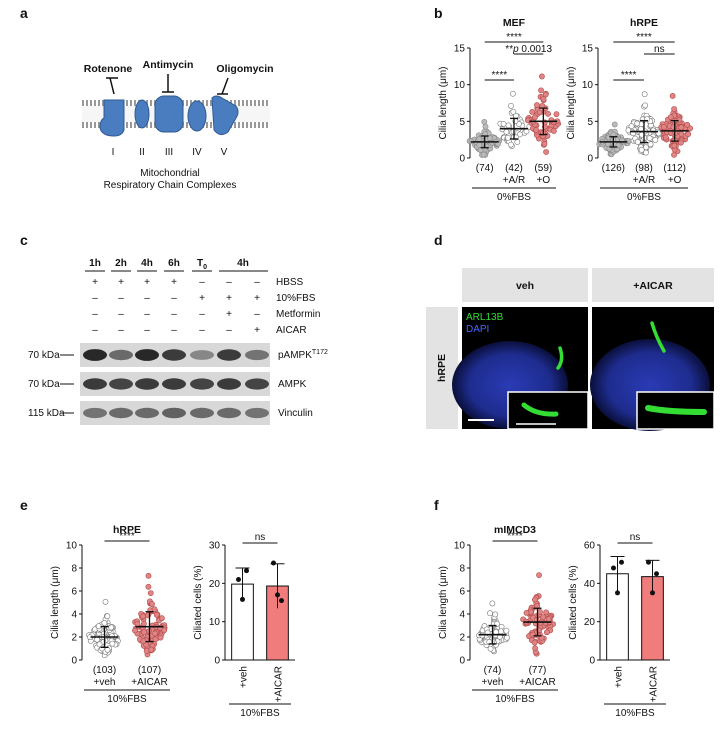 The image size is (722, 738). What do you see at coordinates (215, 584) in the screenshot?
I see `y-tick-label: 20` at bounding box center [215, 584].